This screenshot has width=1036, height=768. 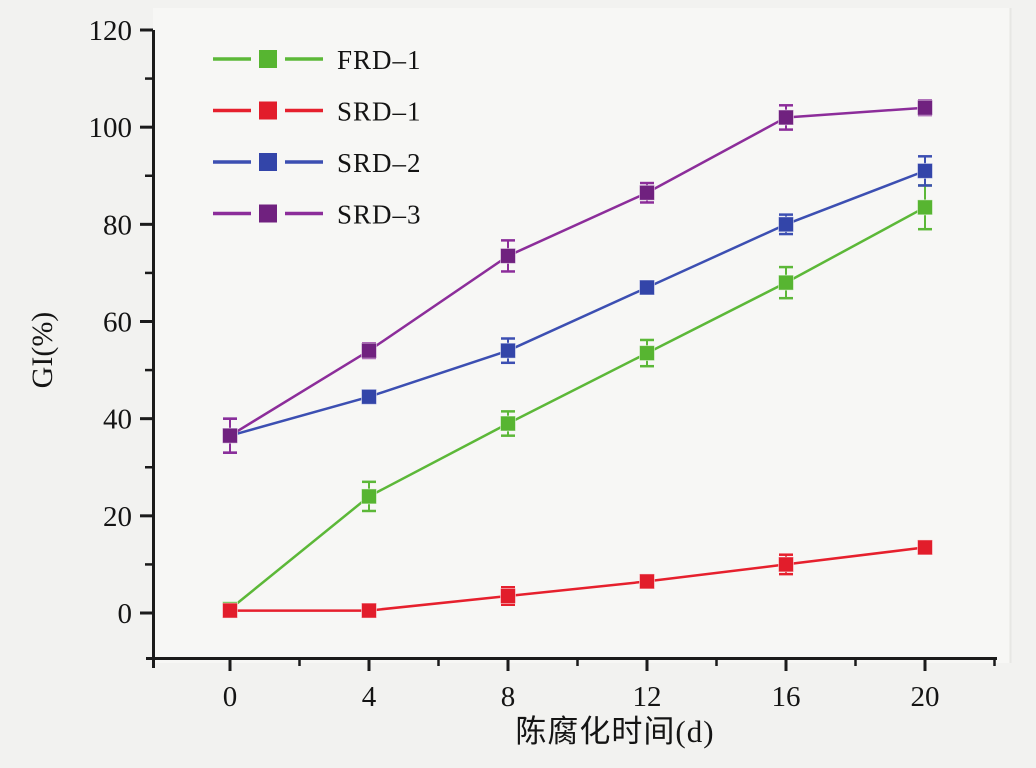 I want to click on x-tick-label: 20, so click(x=925, y=697).